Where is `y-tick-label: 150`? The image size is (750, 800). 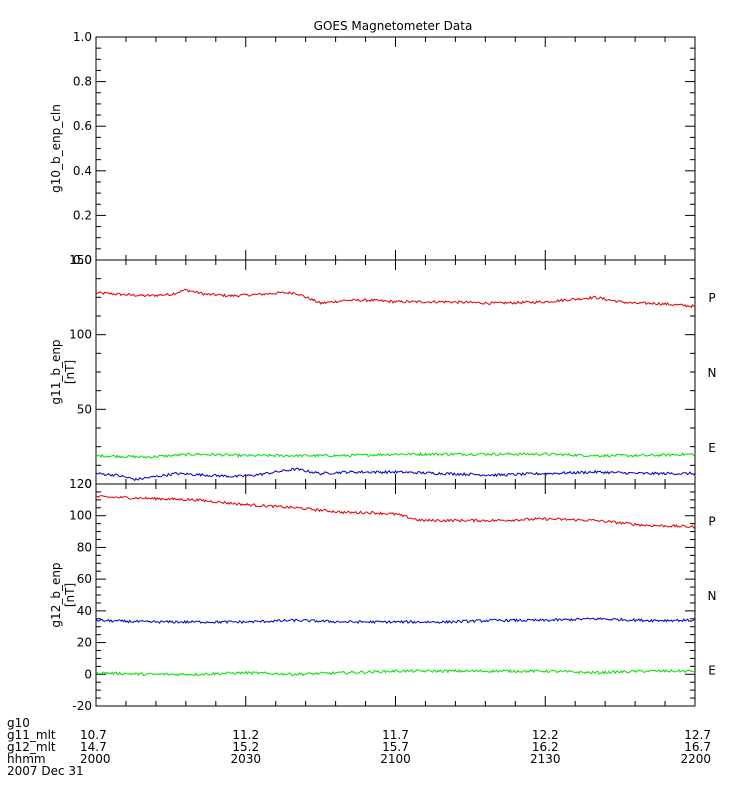 y-tick-label: 150 is located at coordinates (80, 260).